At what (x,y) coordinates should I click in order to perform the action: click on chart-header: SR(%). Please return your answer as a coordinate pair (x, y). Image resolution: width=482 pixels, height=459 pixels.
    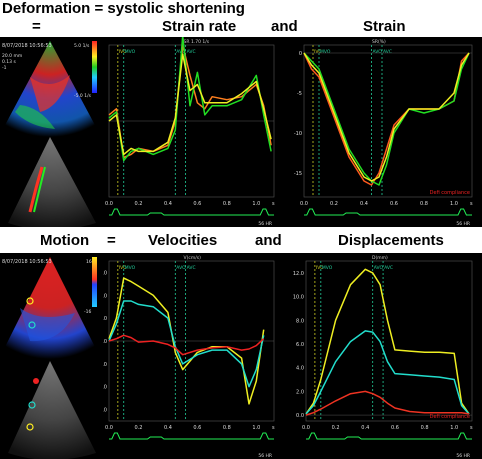
    Looking at the image, I should click on (379, 42).